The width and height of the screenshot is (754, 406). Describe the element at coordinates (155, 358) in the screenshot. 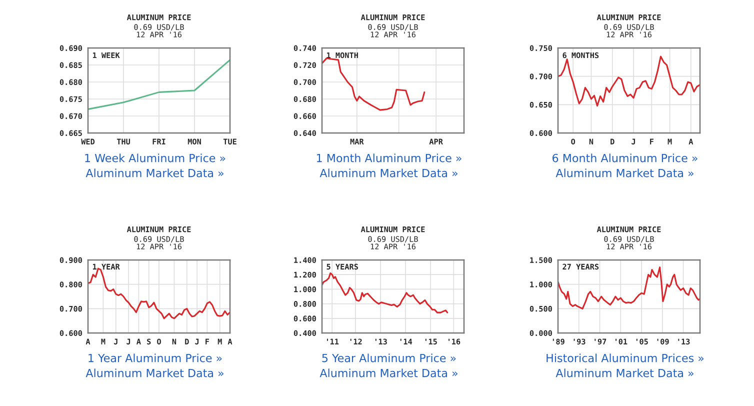

I see `text: 1 Year Aluminum Price »` at that location.